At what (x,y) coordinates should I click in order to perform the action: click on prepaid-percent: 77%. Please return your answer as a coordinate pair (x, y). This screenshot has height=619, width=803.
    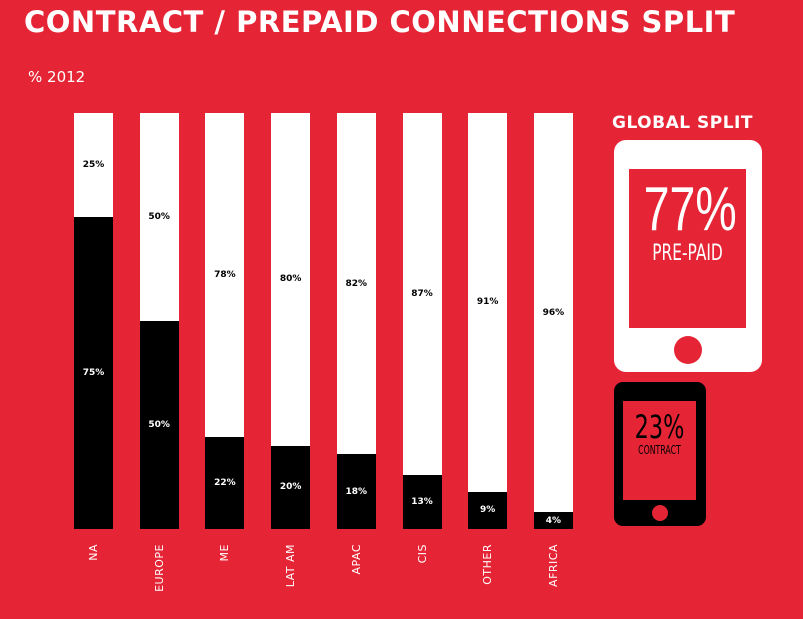
    Looking at the image, I should click on (690, 209).